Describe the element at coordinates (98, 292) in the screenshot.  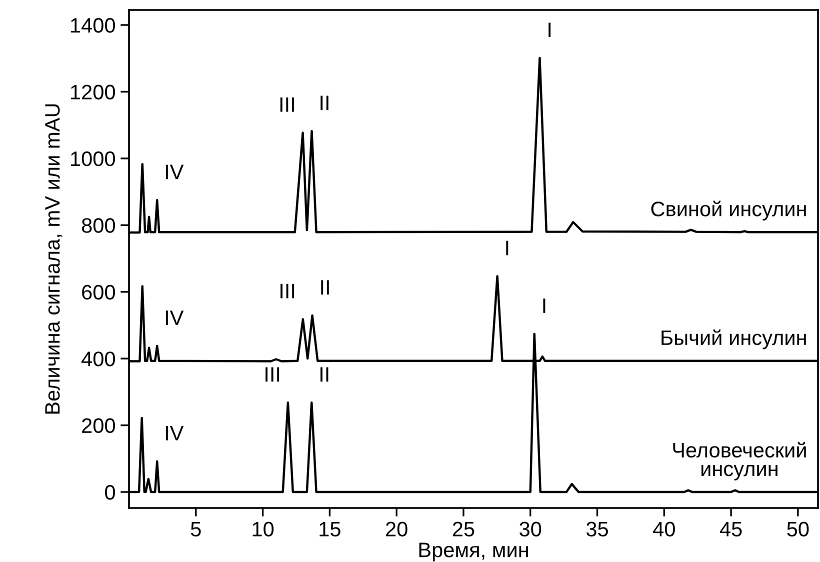
I see `y-tick-label: 600` at that location.